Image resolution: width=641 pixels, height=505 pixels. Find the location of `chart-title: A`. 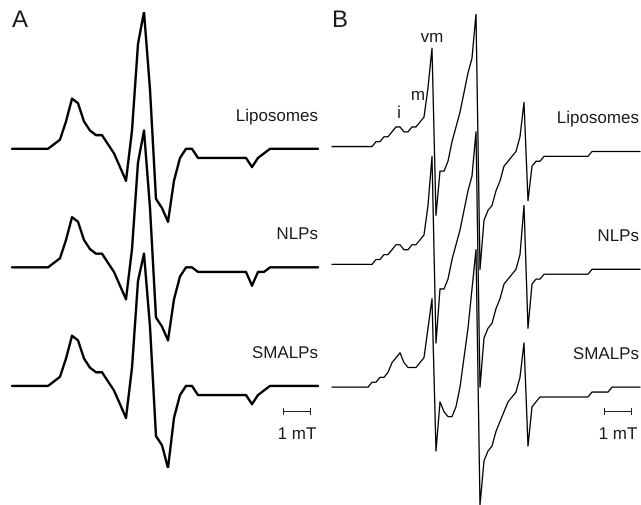

chart-title: A is located at coordinates (20, 19).